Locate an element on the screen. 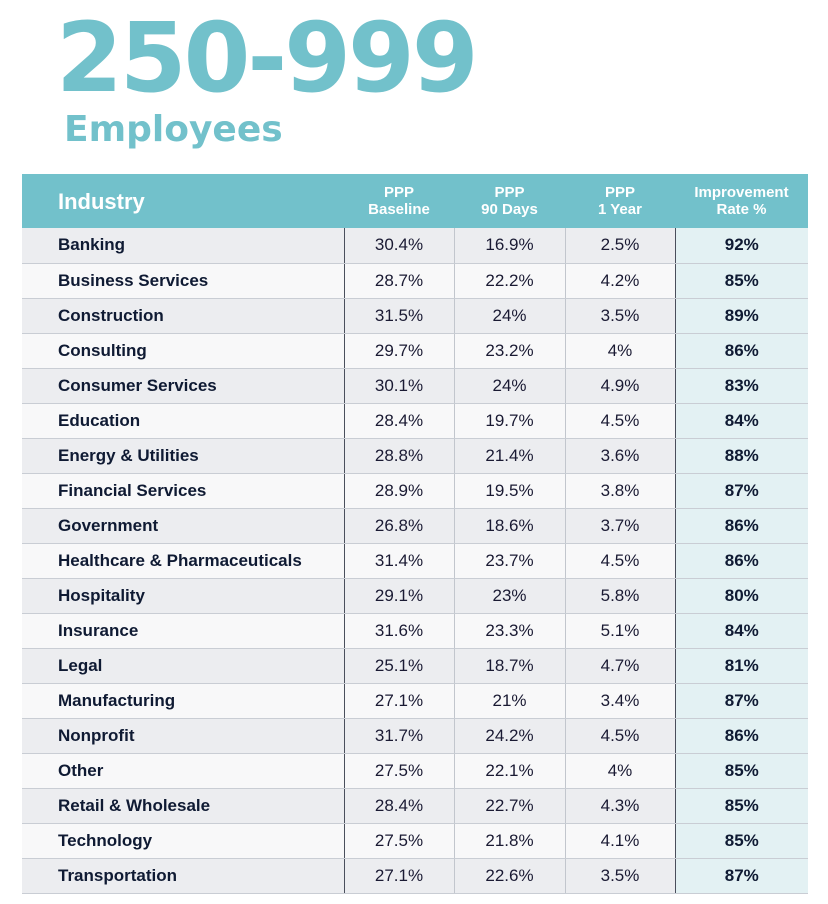 This screenshot has width=828, height=904. ppp-90-days-cell: 21% is located at coordinates (510, 701).